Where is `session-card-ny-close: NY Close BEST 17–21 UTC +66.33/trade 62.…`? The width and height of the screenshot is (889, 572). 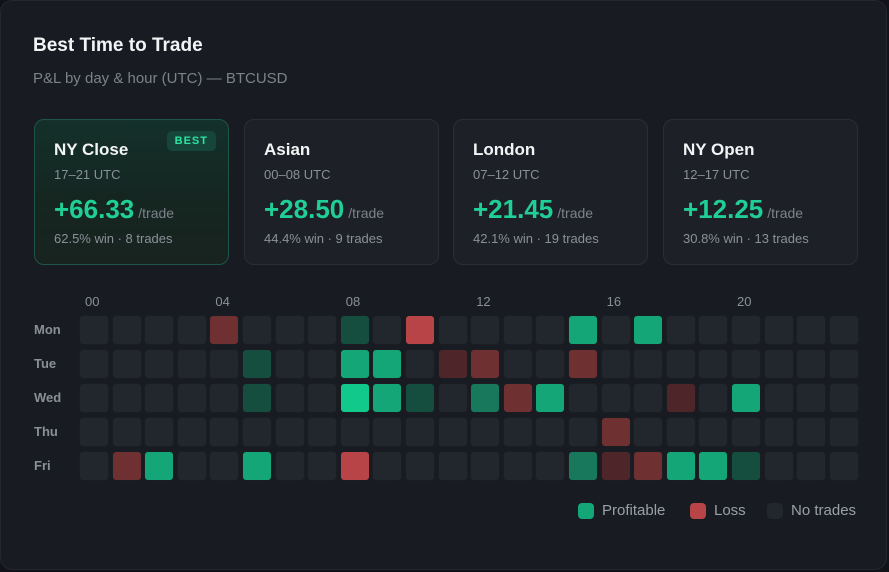 session-card-ny-close: NY Close BEST 17–21 UTC +66.33/trade 62.… is located at coordinates (131, 192).